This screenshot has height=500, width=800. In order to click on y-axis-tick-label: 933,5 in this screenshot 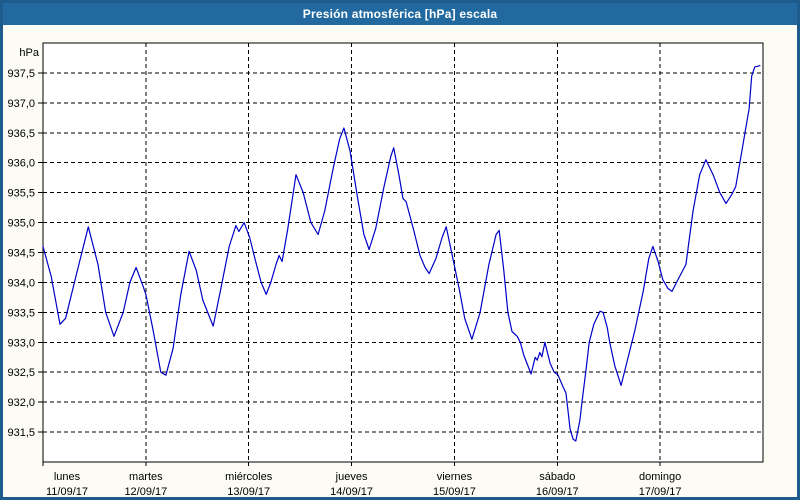, I will do `click(21, 313)`.